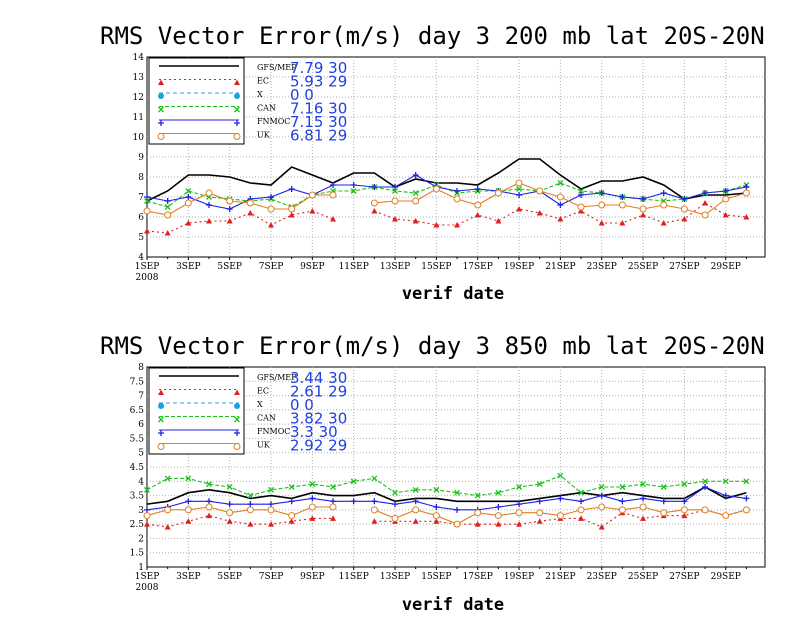  What do you see at coordinates (312, 267) in the screenshot?
I see `x-tick-label: 9SEP` at bounding box center [312, 267].